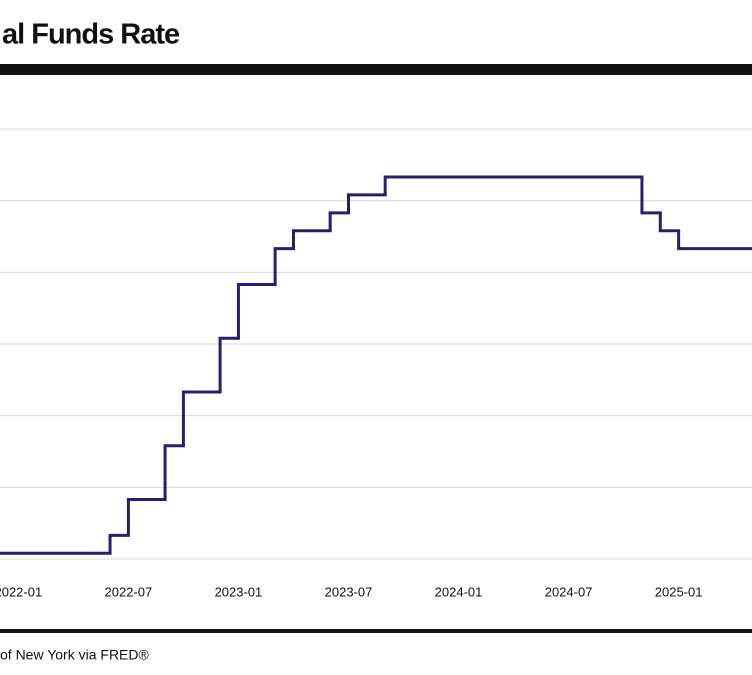  What do you see at coordinates (74, 655) in the screenshot?
I see `source-note: of New York via FRED®` at bounding box center [74, 655].